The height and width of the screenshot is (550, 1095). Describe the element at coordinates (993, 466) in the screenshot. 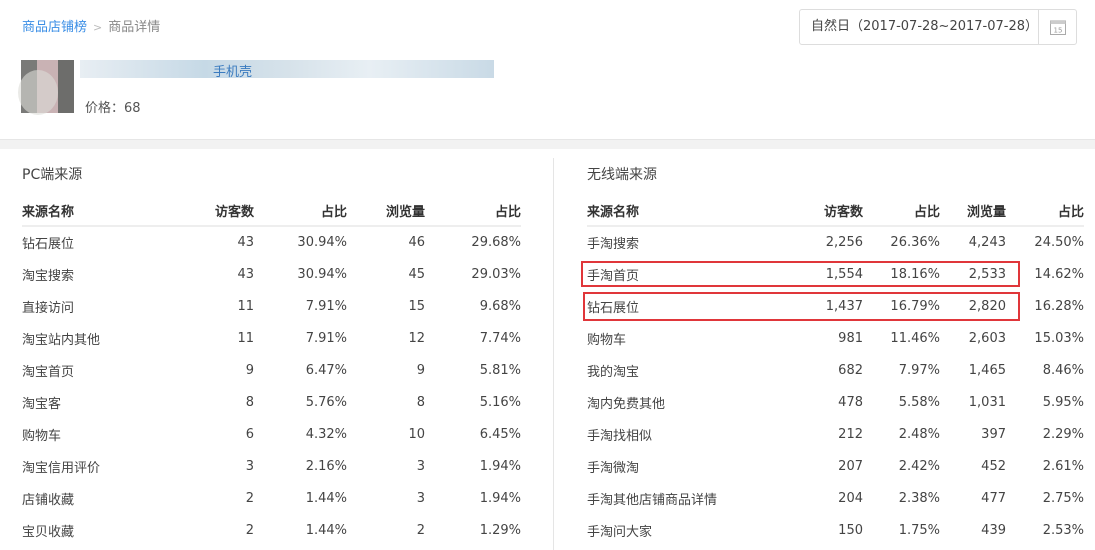

I see `cell-pageviews: 452` at that location.